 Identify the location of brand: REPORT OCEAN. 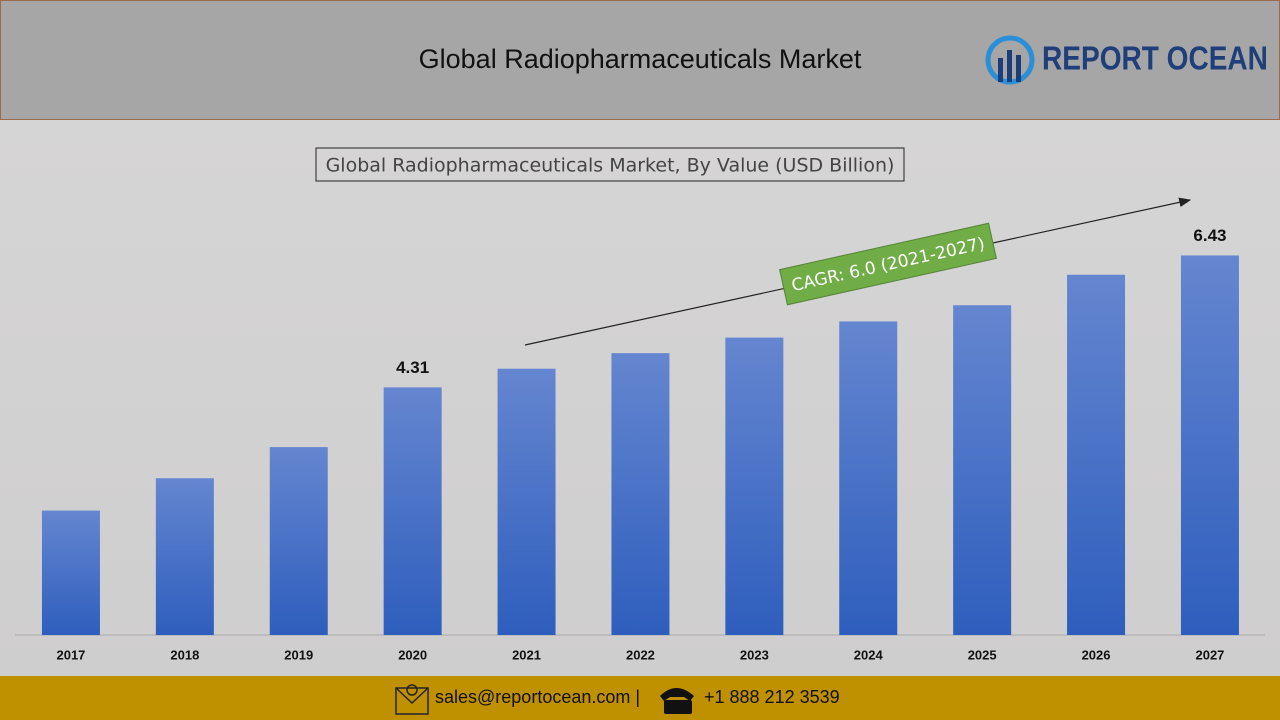
(1155, 59).